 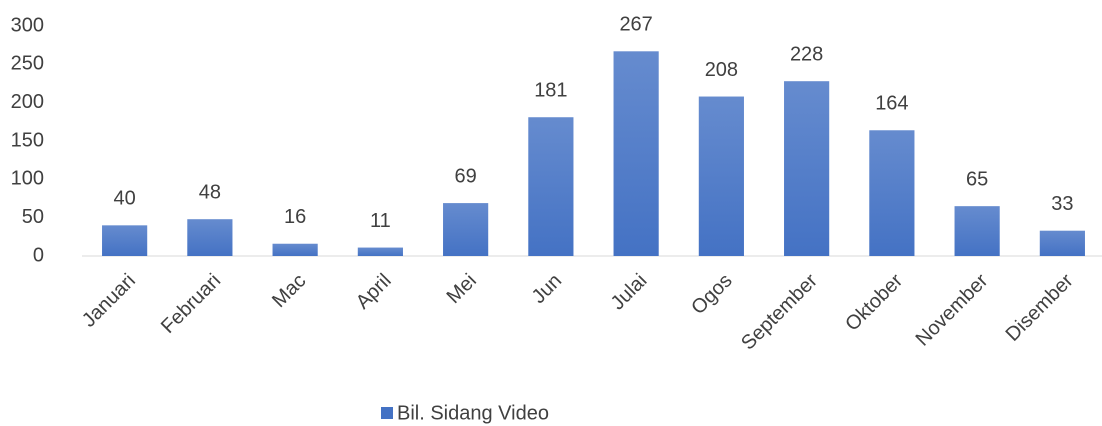 I want to click on x-tick-label: Ogos, so click(x=711, y=294).